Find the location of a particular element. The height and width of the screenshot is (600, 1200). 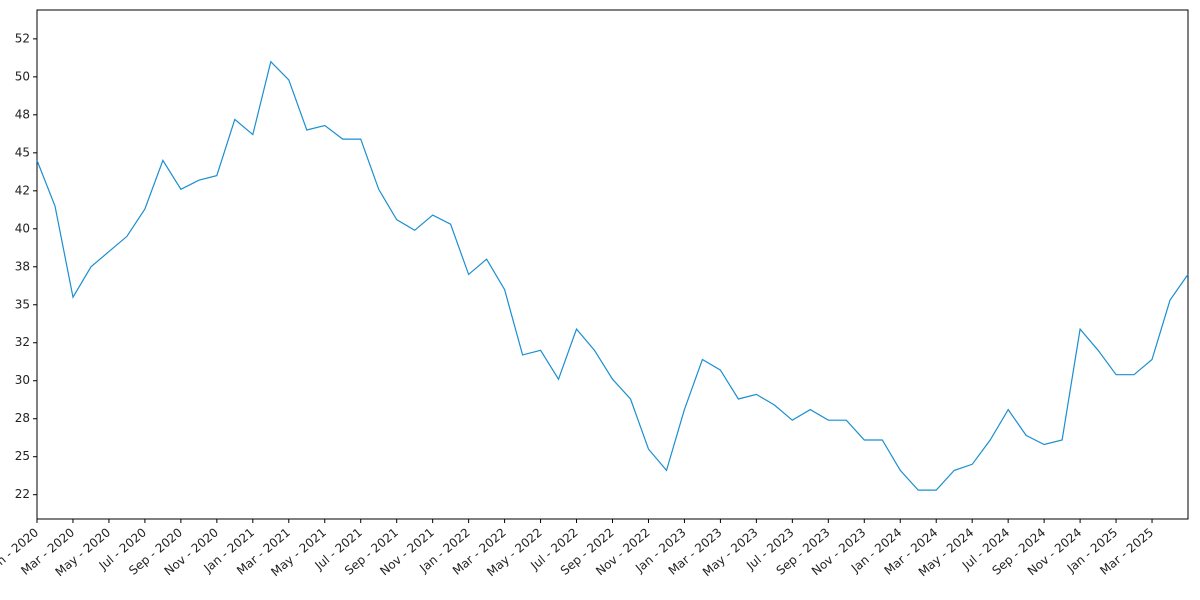

y-tick-label: 30 is located at coordinates (22, 380).